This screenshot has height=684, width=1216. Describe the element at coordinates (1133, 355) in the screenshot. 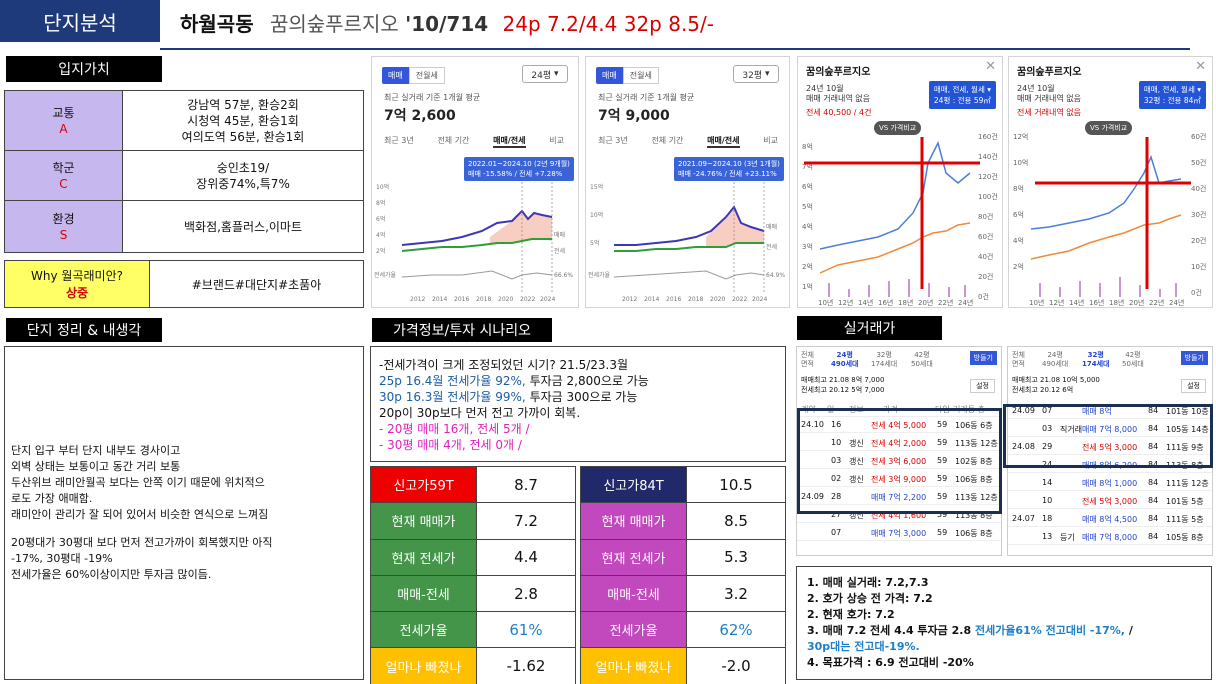

I see `size-tab-label: 42평` at that location.